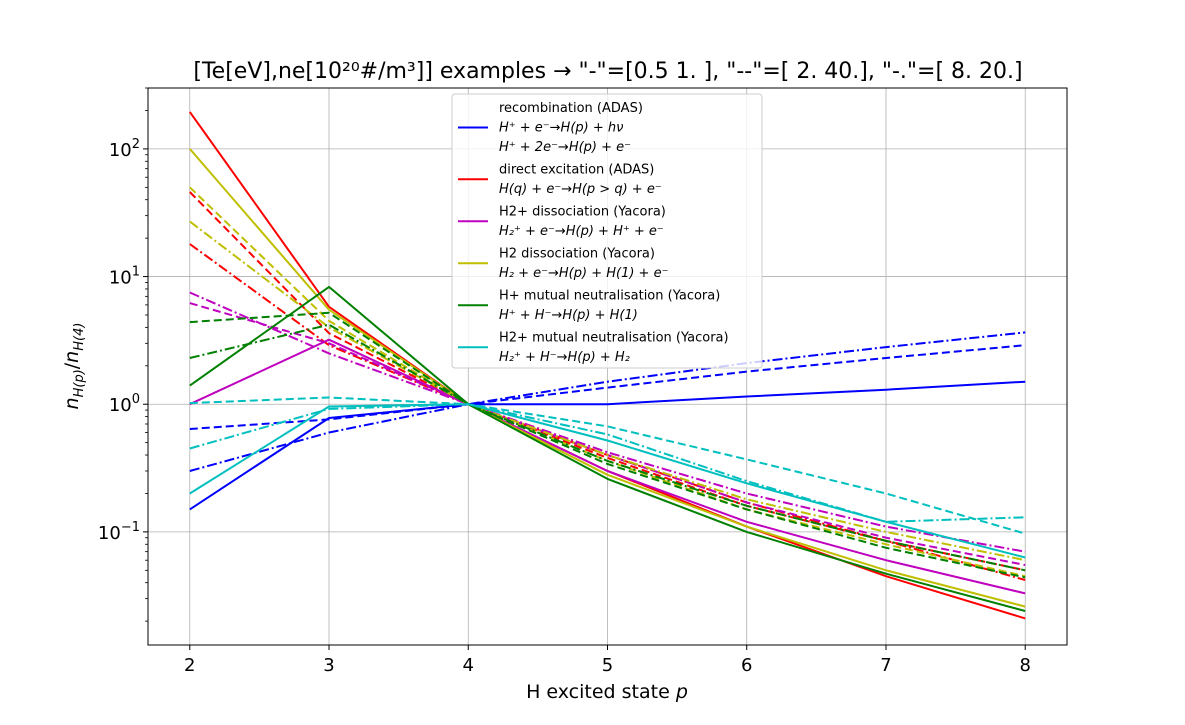 This screenshot has width=1185, height=725. Describe the element at coordinates (580, 189) in the screenshot. I see `legend-label: H(q) + e⁻→H(p > q) + e⁻` at that location.